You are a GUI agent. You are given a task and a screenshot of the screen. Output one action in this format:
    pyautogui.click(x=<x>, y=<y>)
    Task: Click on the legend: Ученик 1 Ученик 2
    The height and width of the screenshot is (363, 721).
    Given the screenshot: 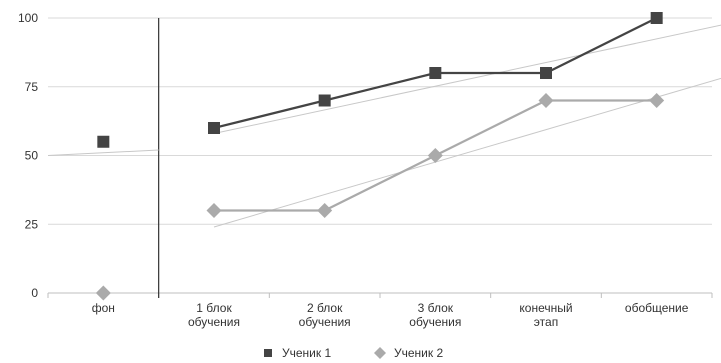 What is the action you would take?
    pyautogui.click(x=353, y=353)
    